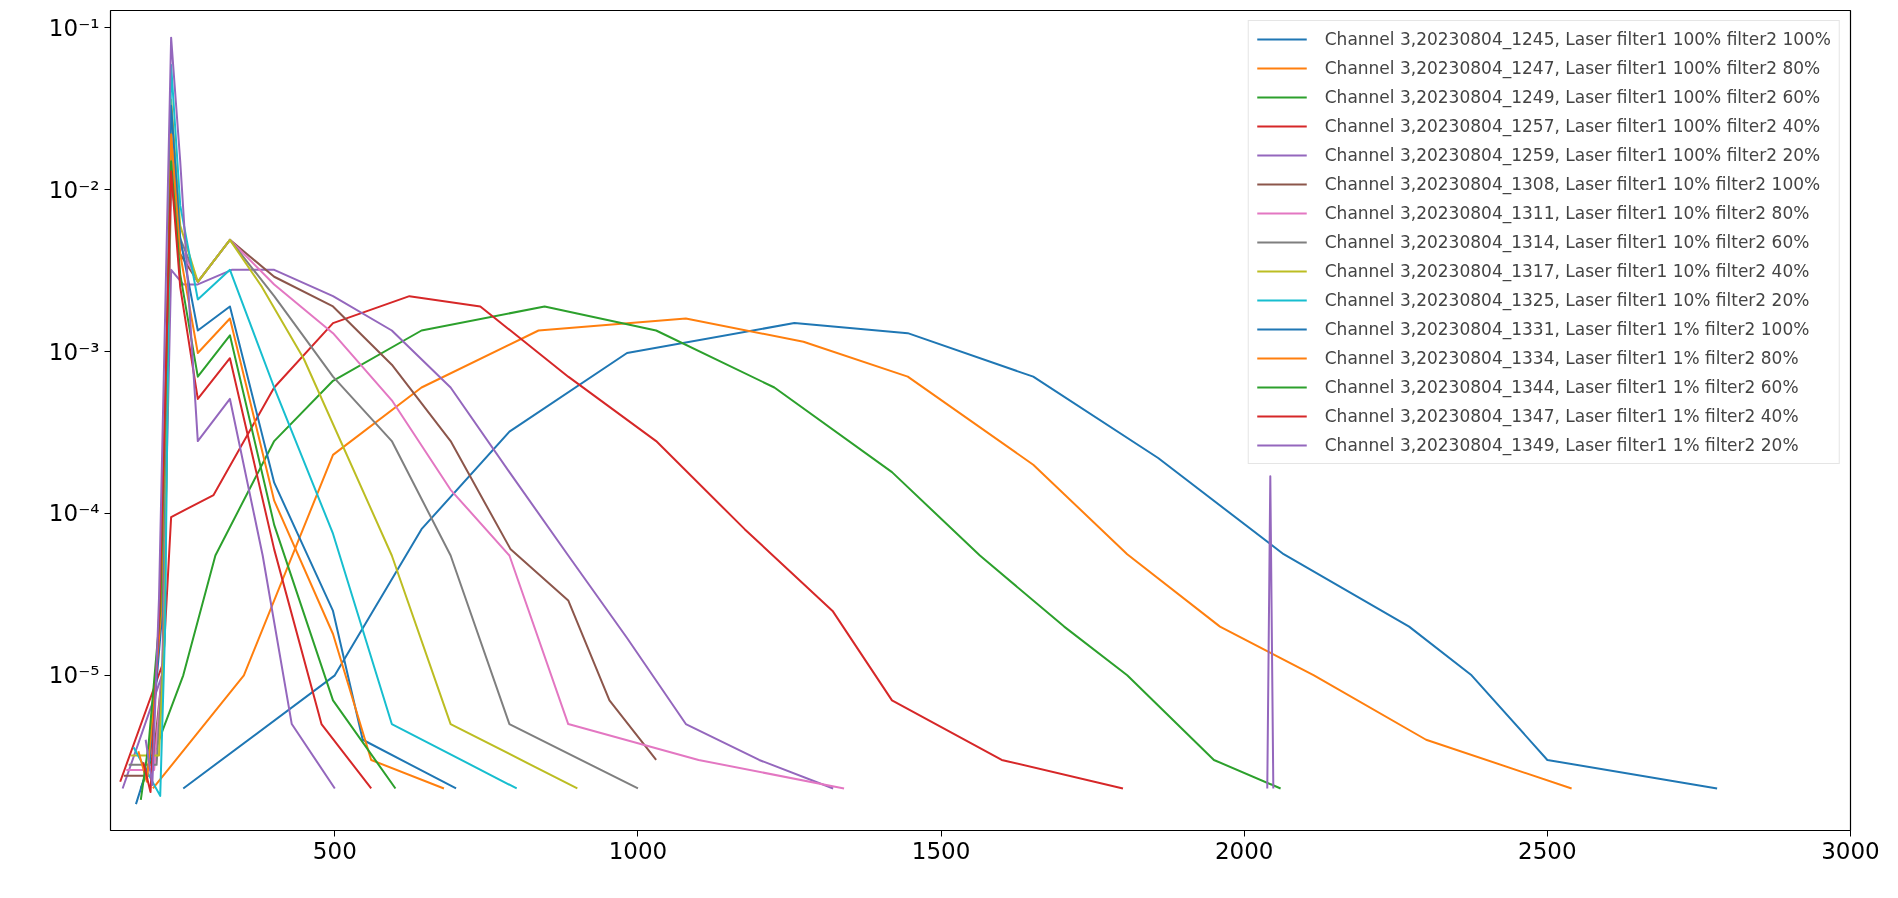  I want to click on y-tick-label: 10⁻³, so click(74, 351).